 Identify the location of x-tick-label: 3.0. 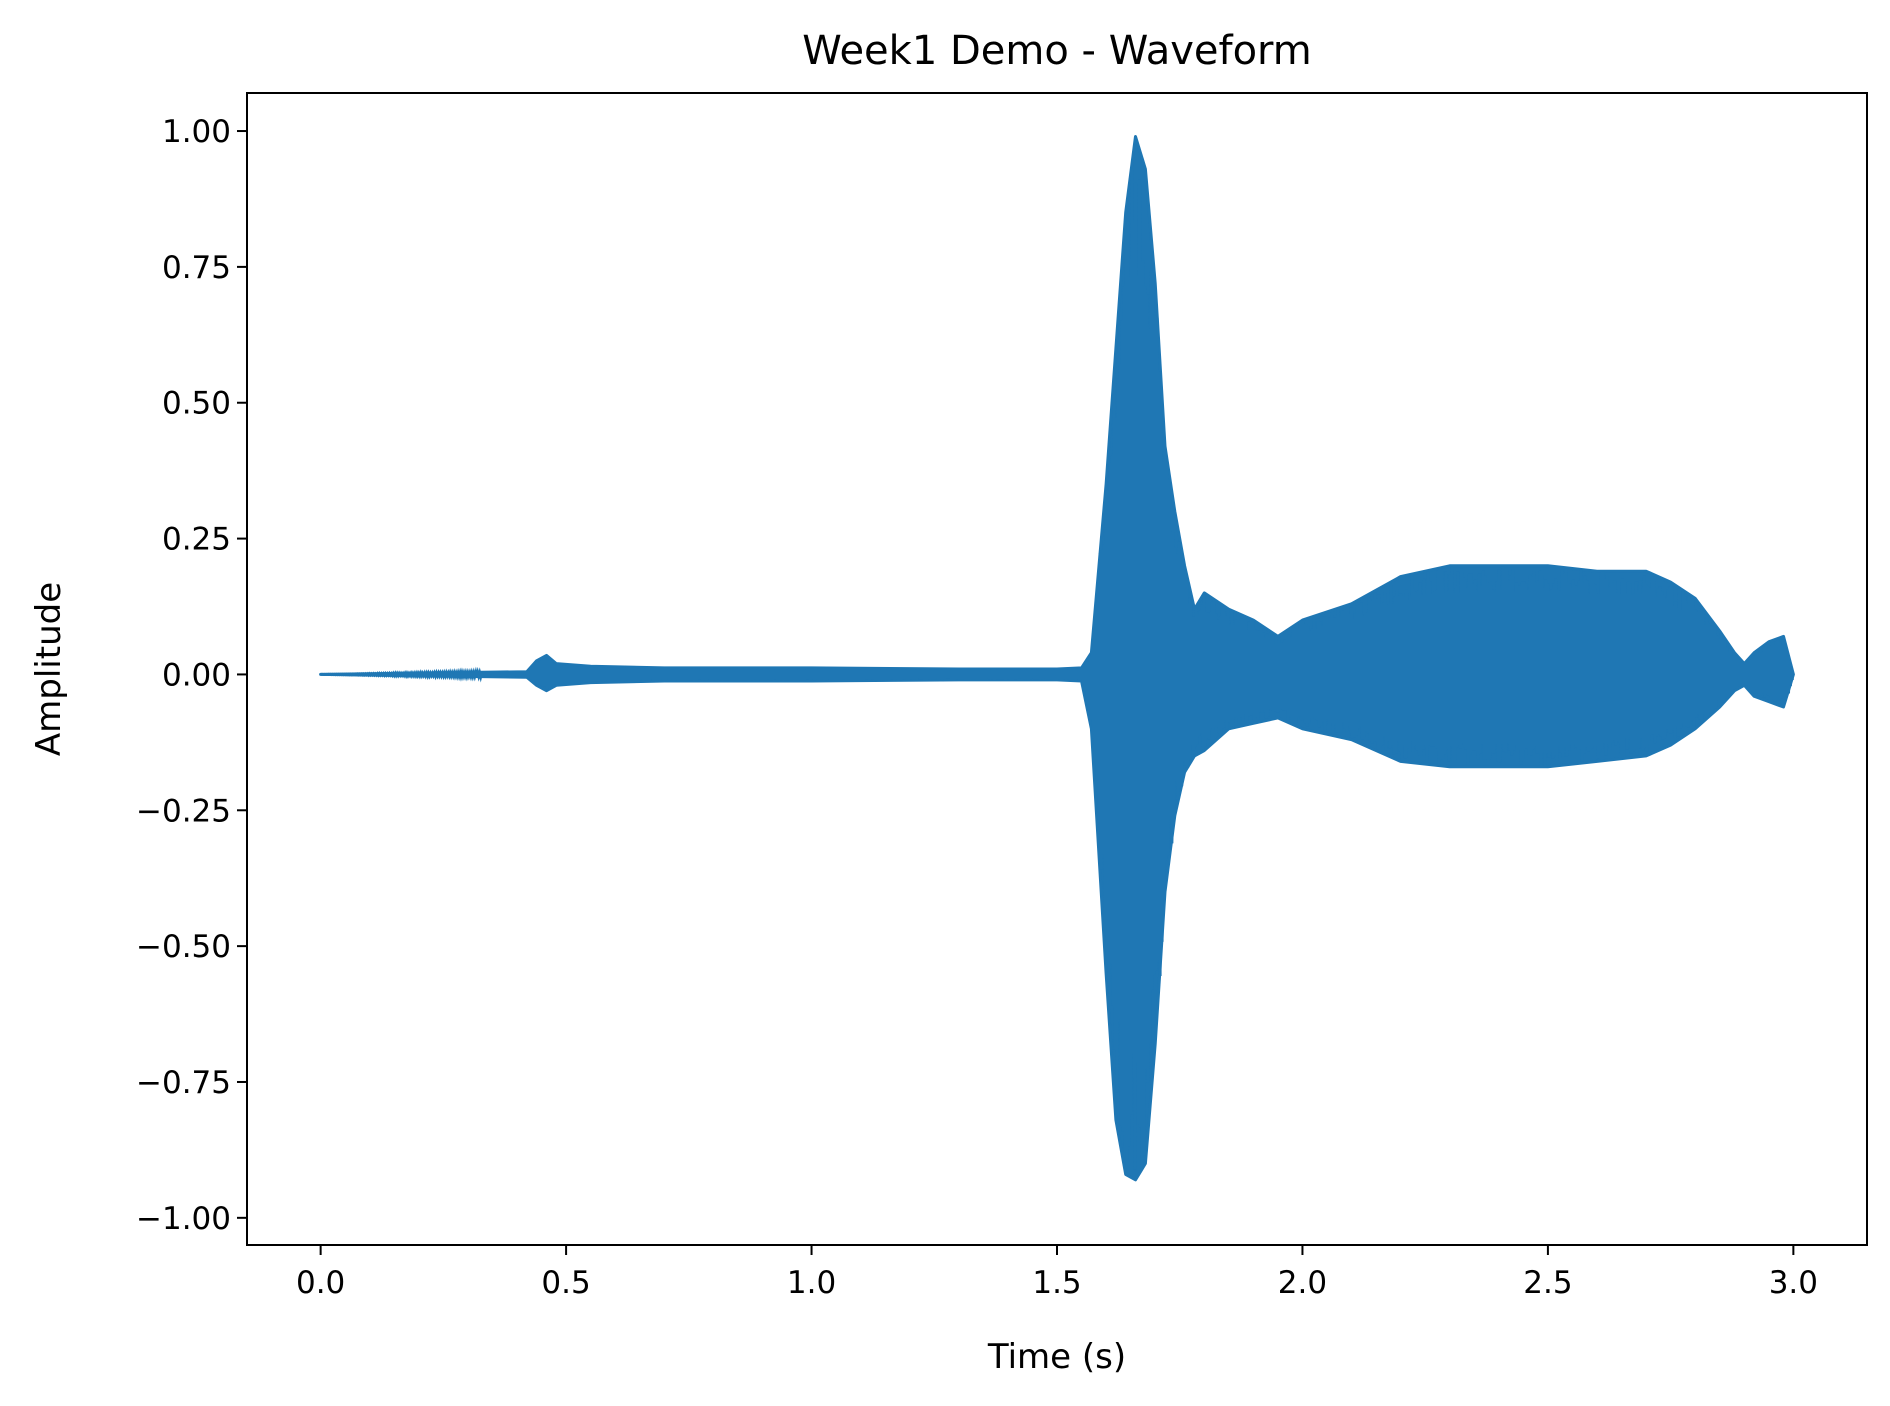
(1793, 1283).